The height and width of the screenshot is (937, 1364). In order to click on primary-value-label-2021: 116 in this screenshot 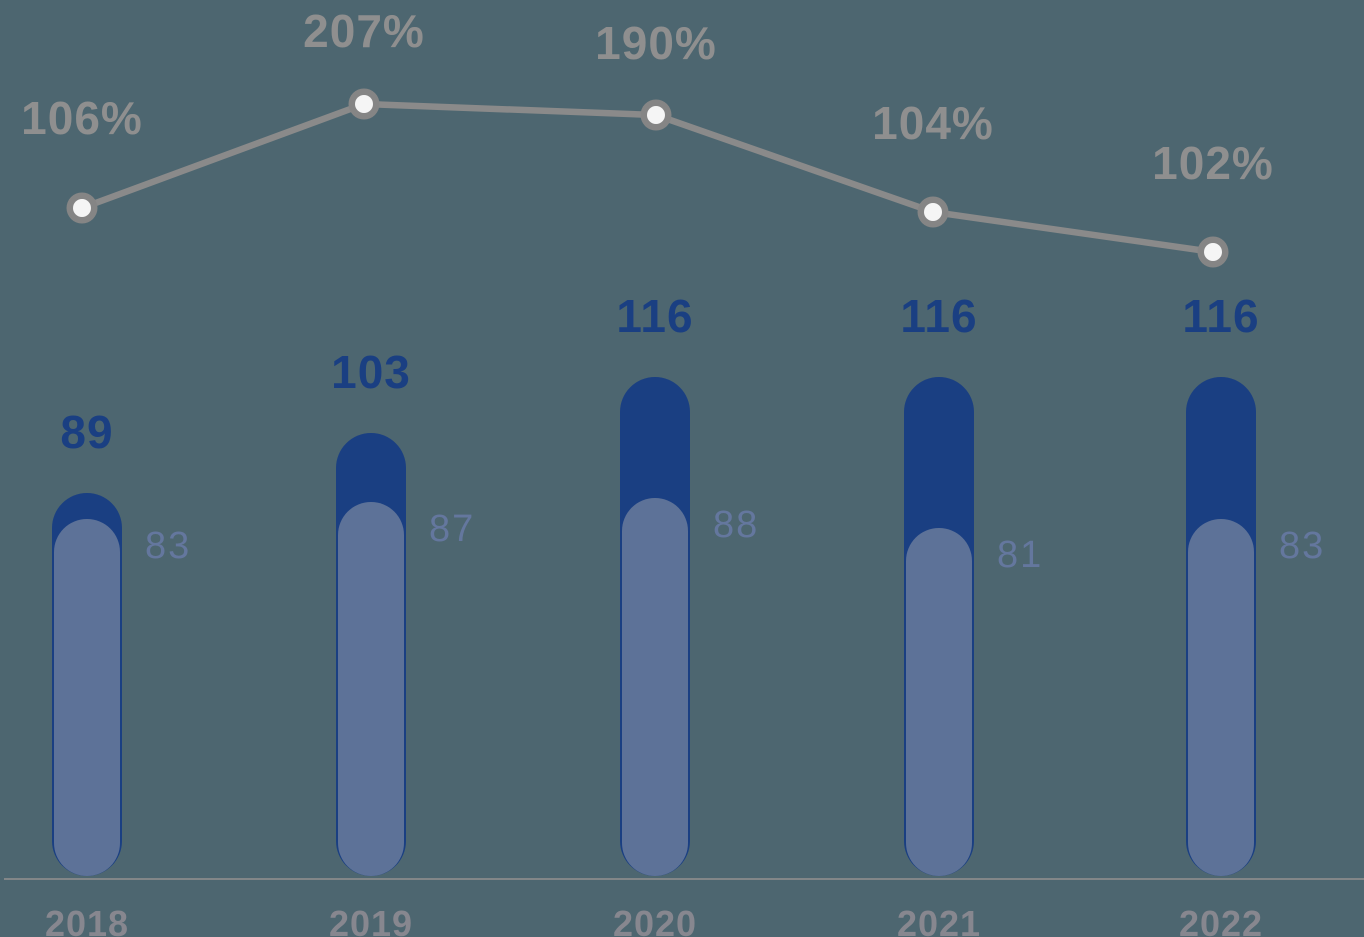, I will do `click(939, 316)`.